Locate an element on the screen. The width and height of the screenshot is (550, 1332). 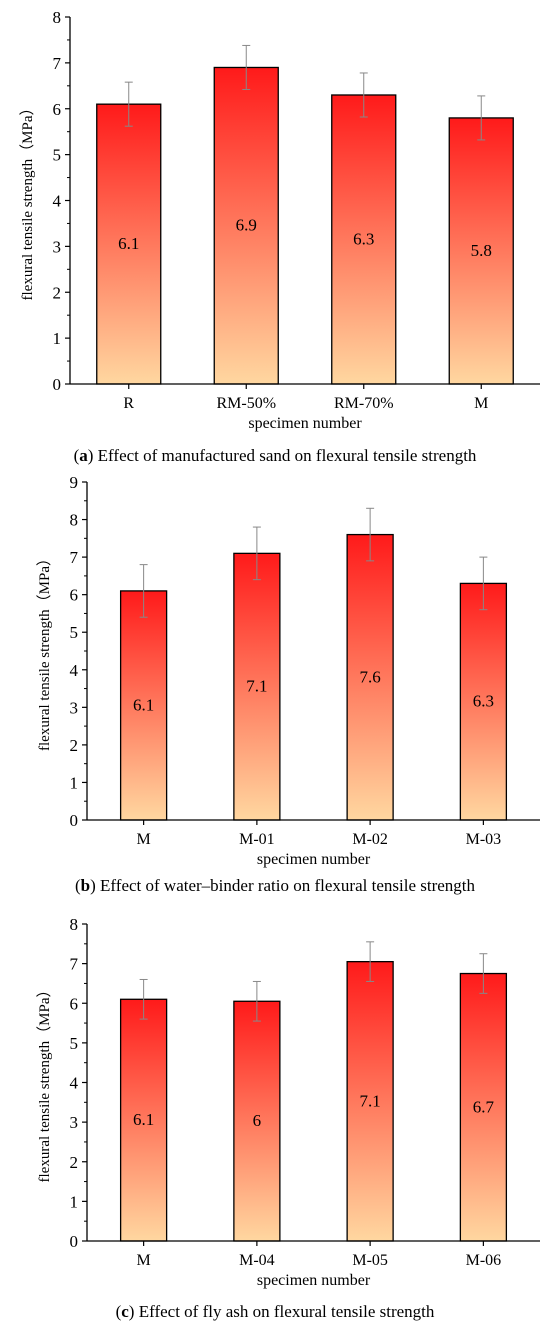
x-tick-label-4: M is located at coordinates (481, 403).